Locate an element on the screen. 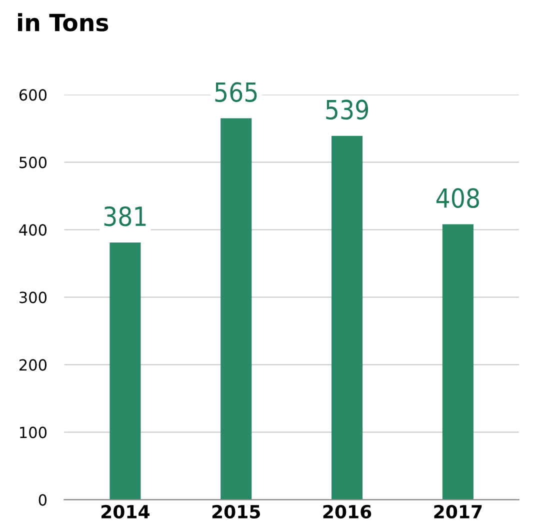 The image size is (535, 526). data-label: 539 is located at coordinates (347, 110).